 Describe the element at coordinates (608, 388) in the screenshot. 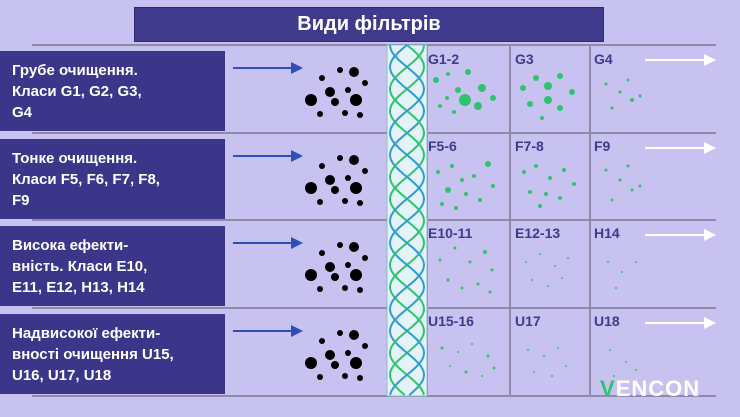

I see `logo-prefix: V` at that location.